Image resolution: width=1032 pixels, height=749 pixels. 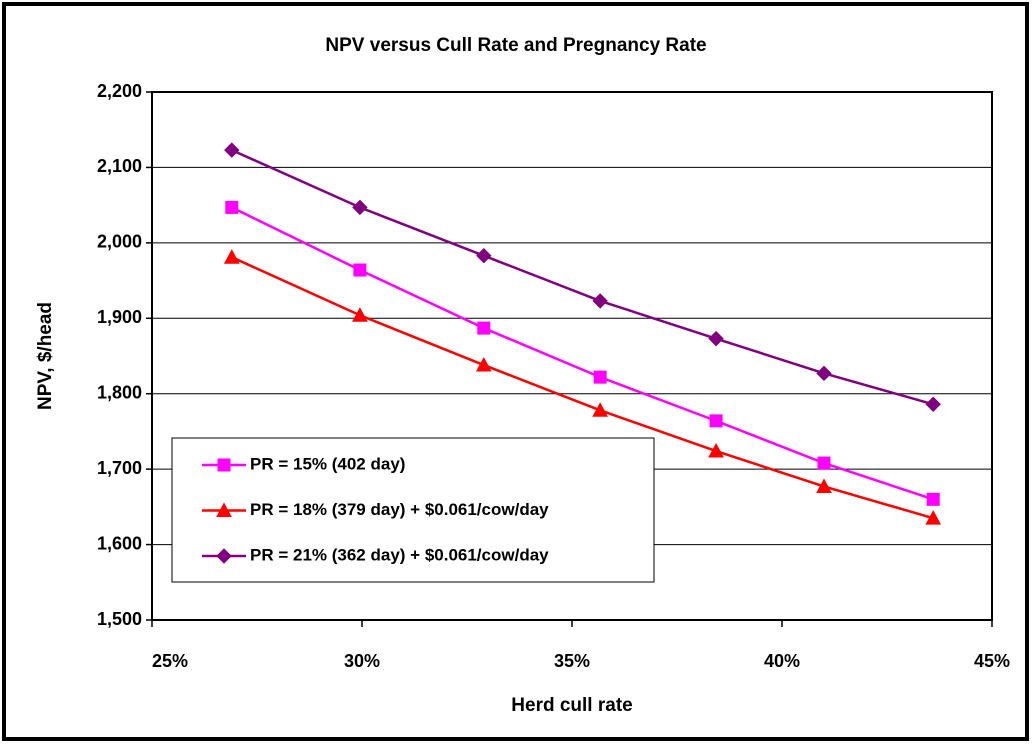 What do you see at coordinates (362, 661) in the screenshot?
I see `x-tick-label: 30%` at bounding box center [362, 661].